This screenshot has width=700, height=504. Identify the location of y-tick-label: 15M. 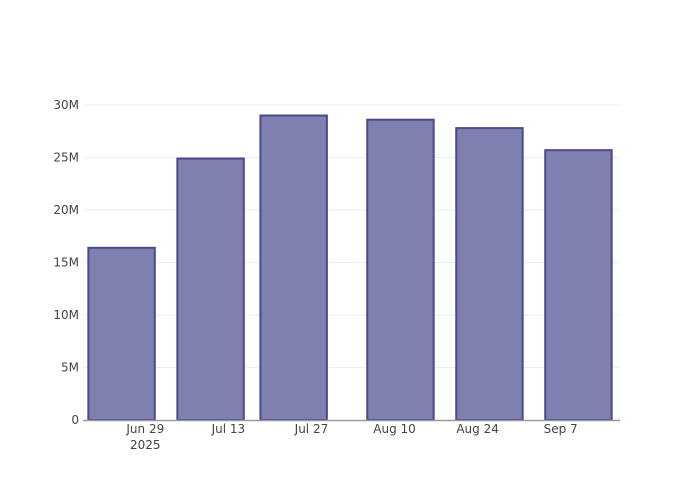
(66, 263).